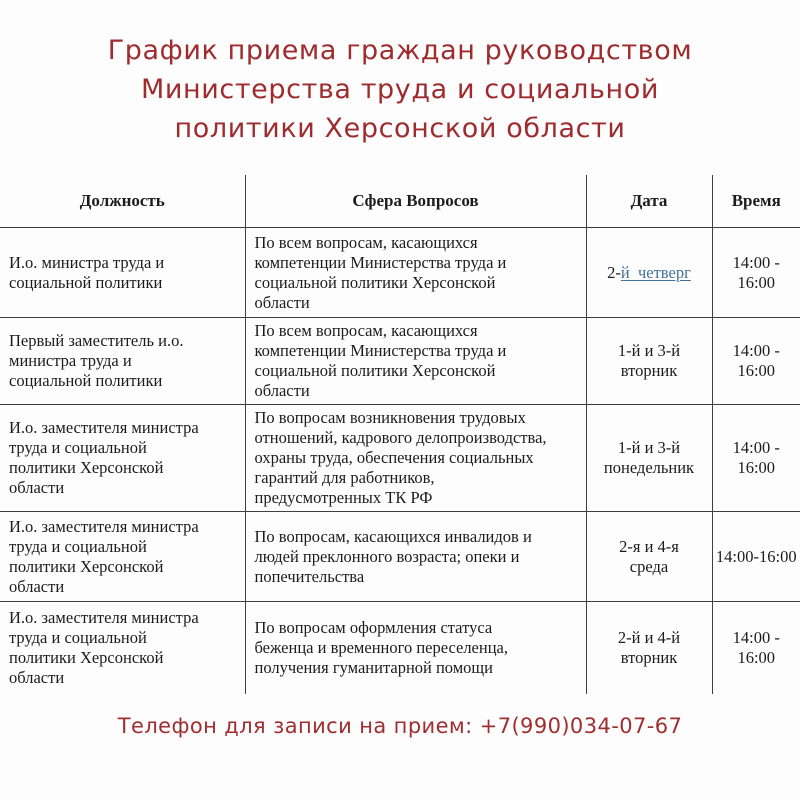  I want to click on time-cell: 14:00-16:00, so click(755, 556).